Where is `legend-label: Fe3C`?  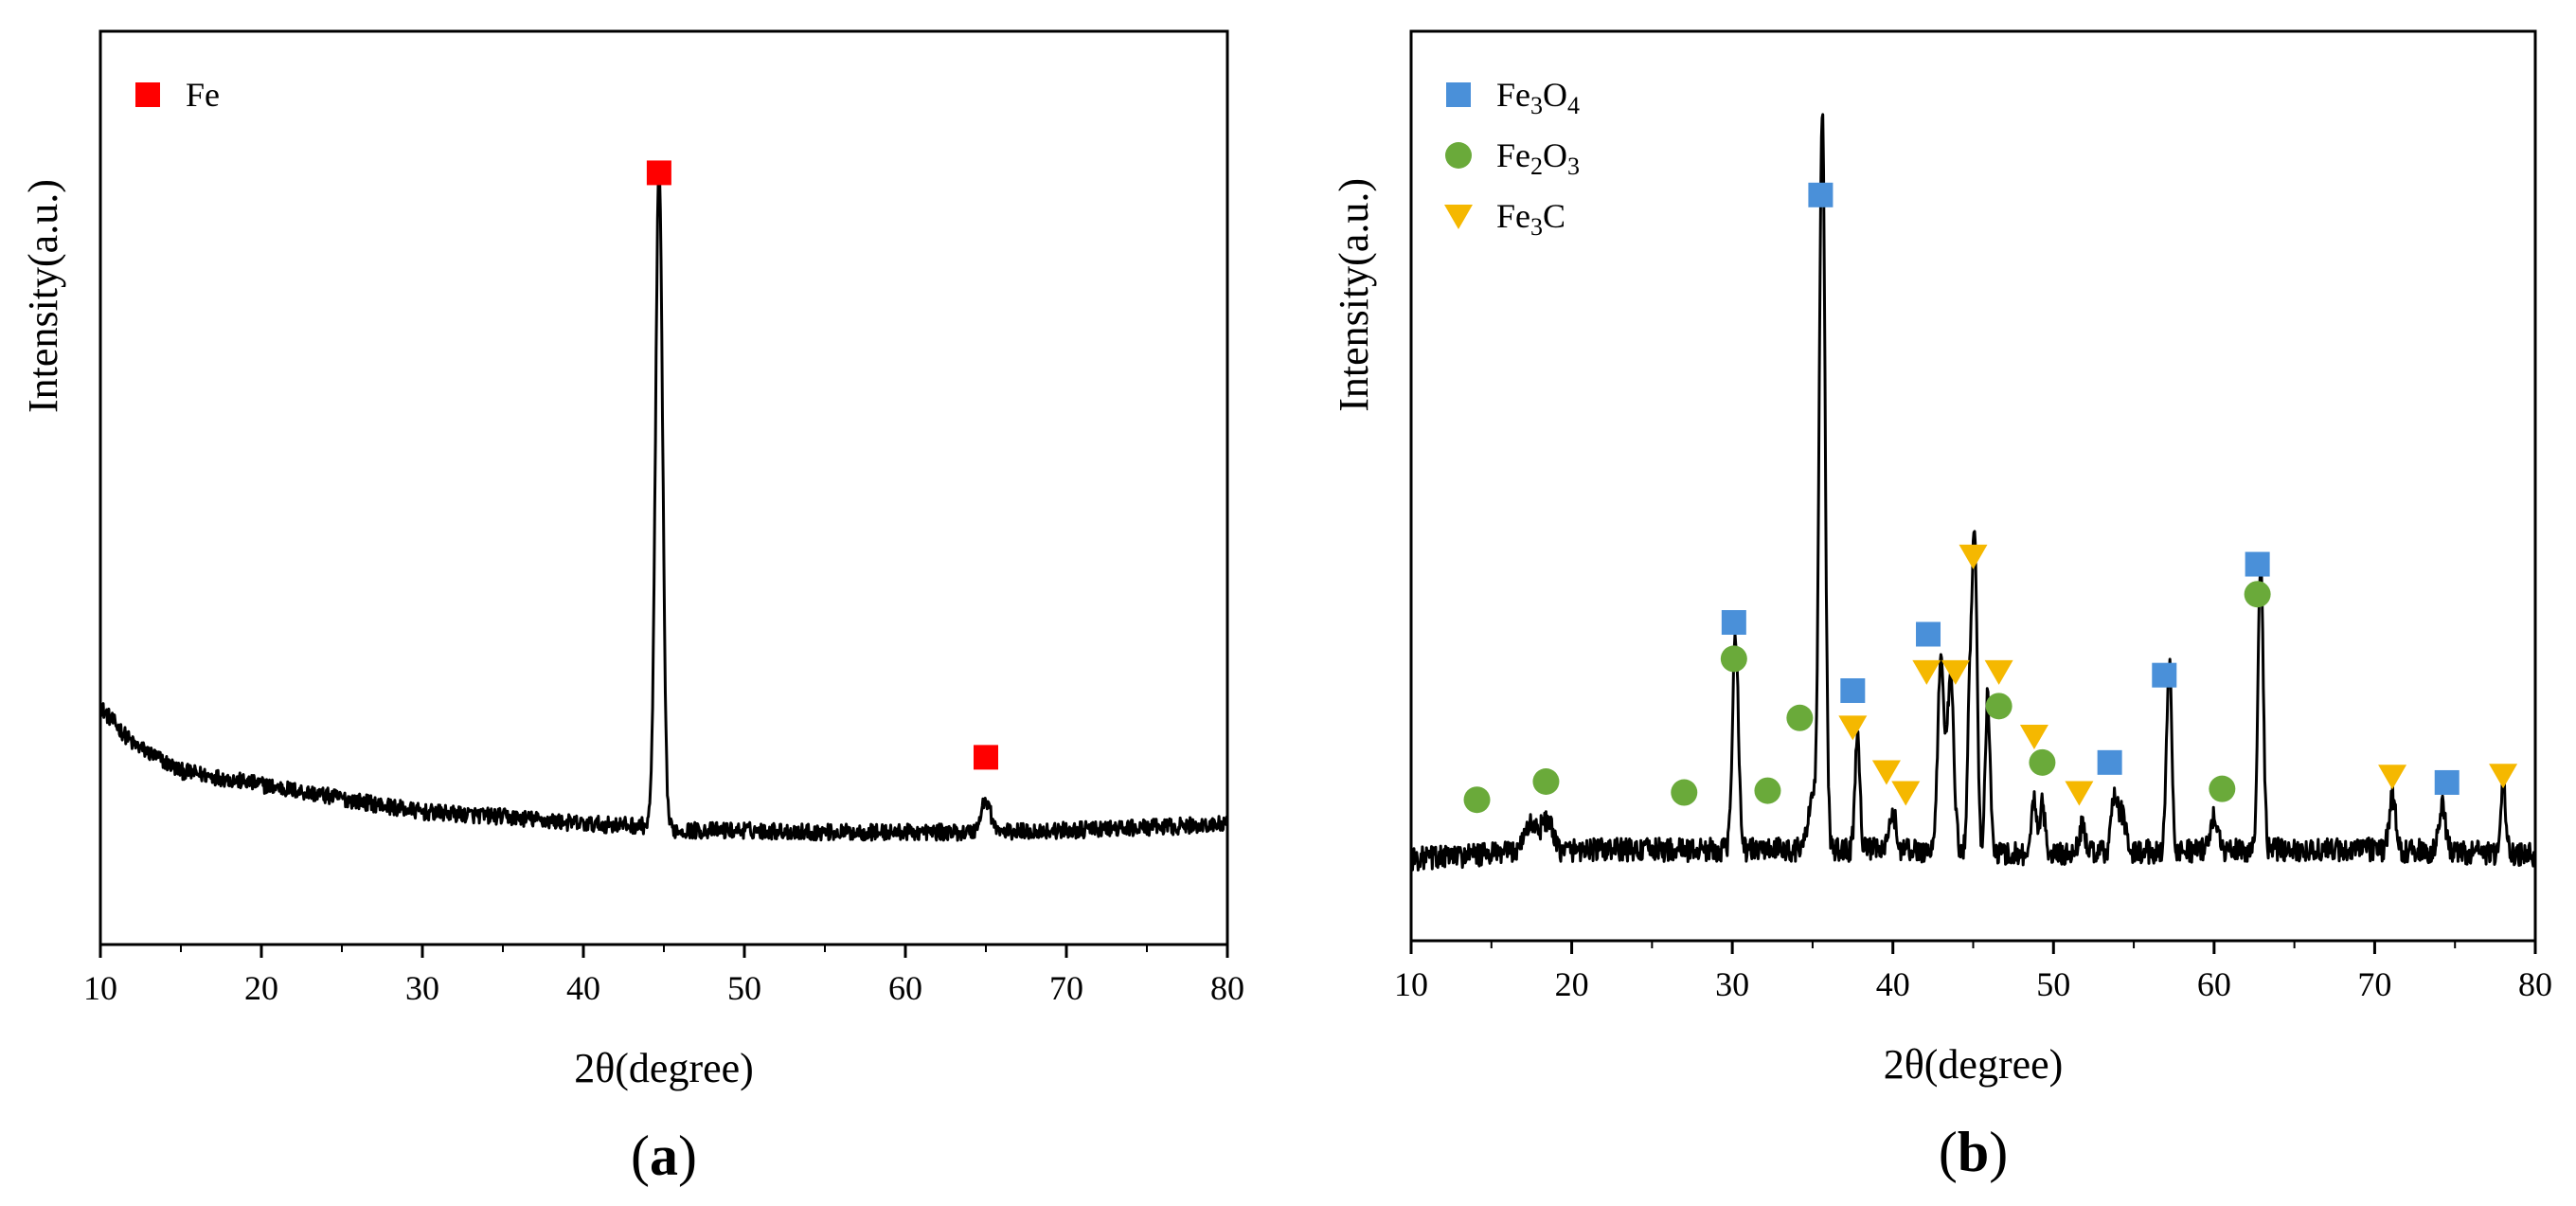
legend-label: Fe3C is located at coordinates (1530, 219).